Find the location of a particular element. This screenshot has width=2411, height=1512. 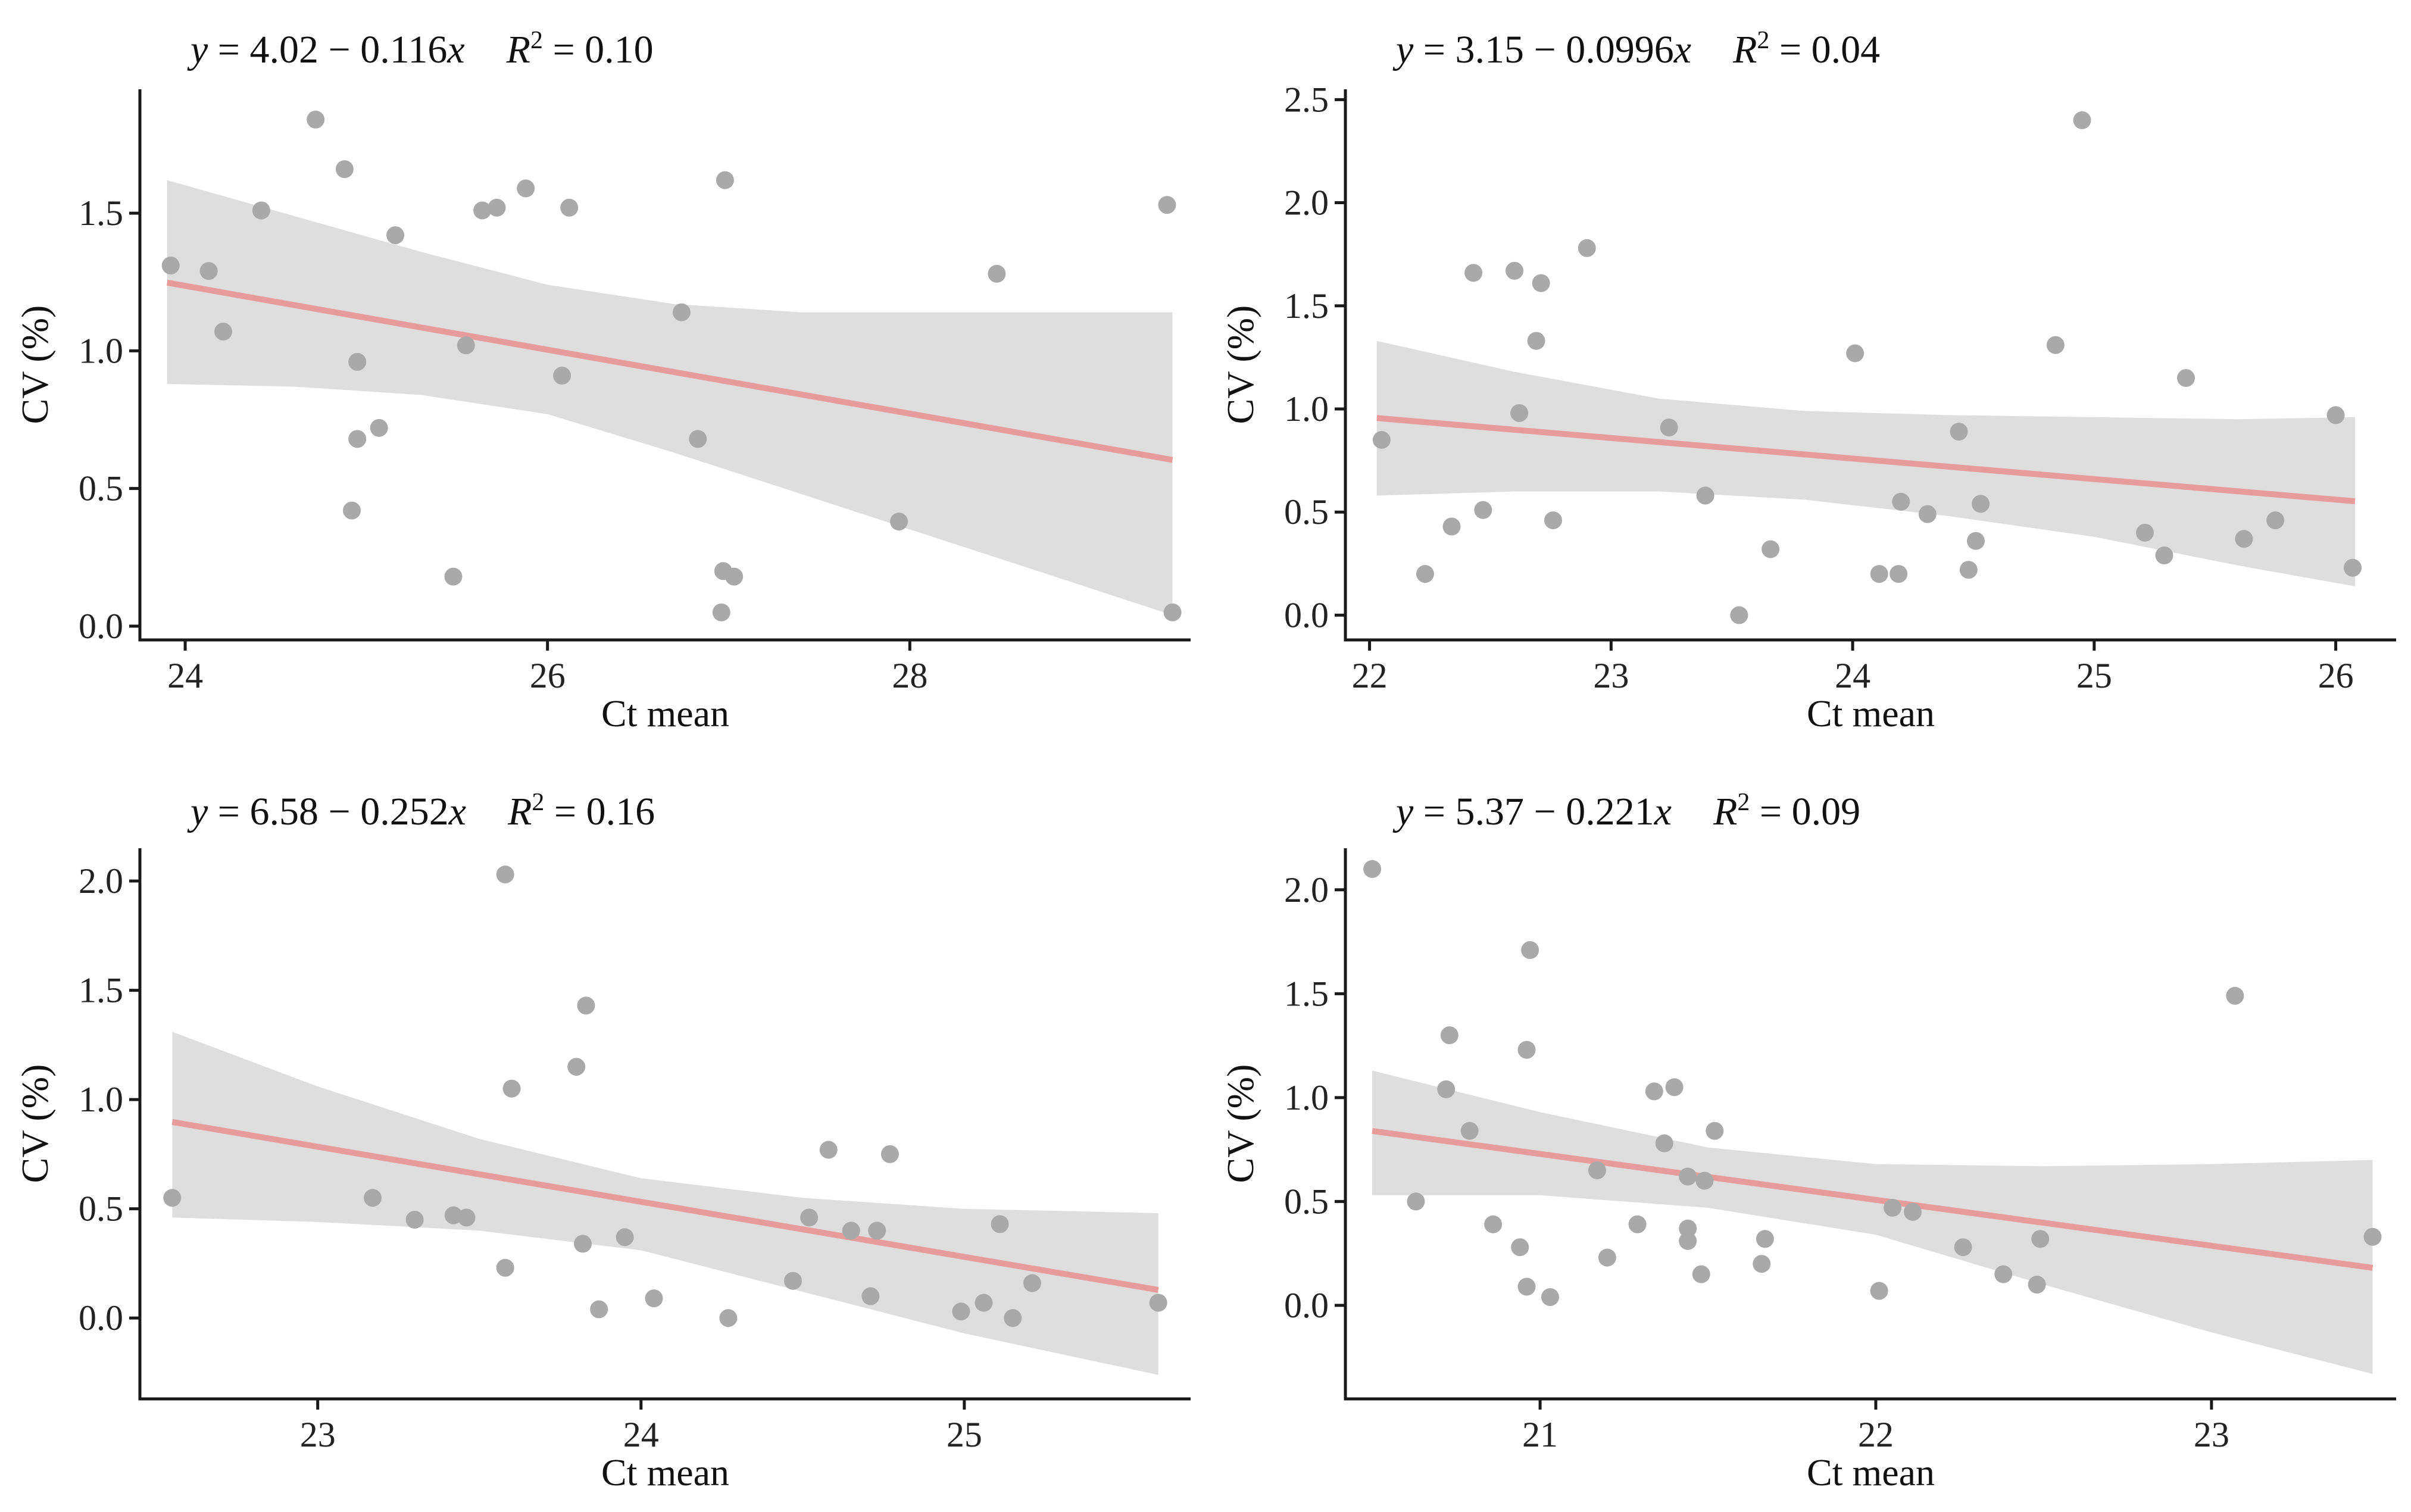

equation-slope: 0.252 is located at coordinates (404, 811).